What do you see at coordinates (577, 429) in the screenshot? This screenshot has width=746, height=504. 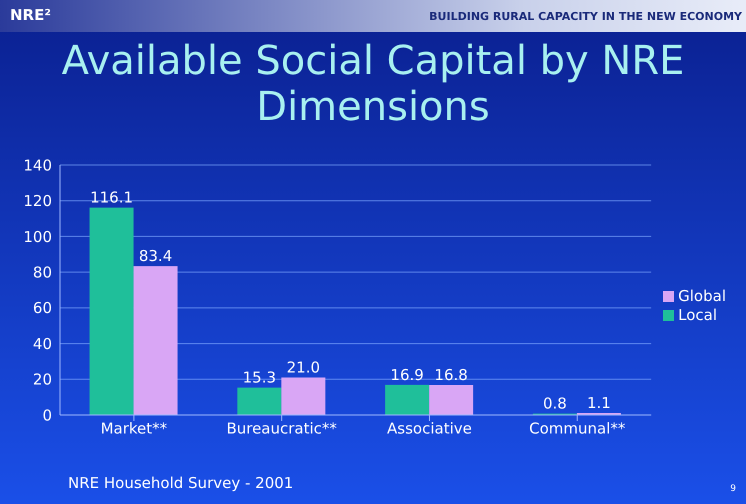 I see `x-tick-label: Communal**` at bounding box center [577, 429].